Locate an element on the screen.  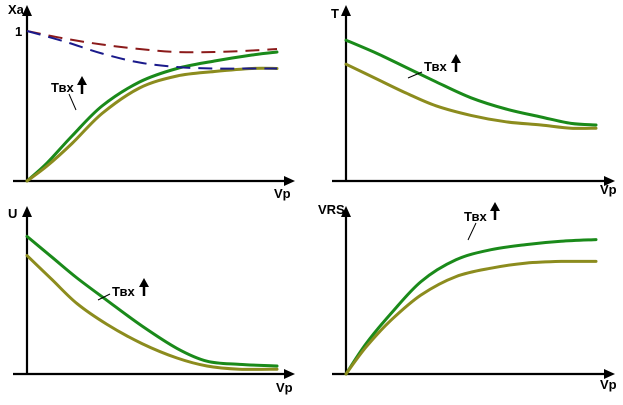
panel-xa-series-0-line is located at coordinates (152, 116).